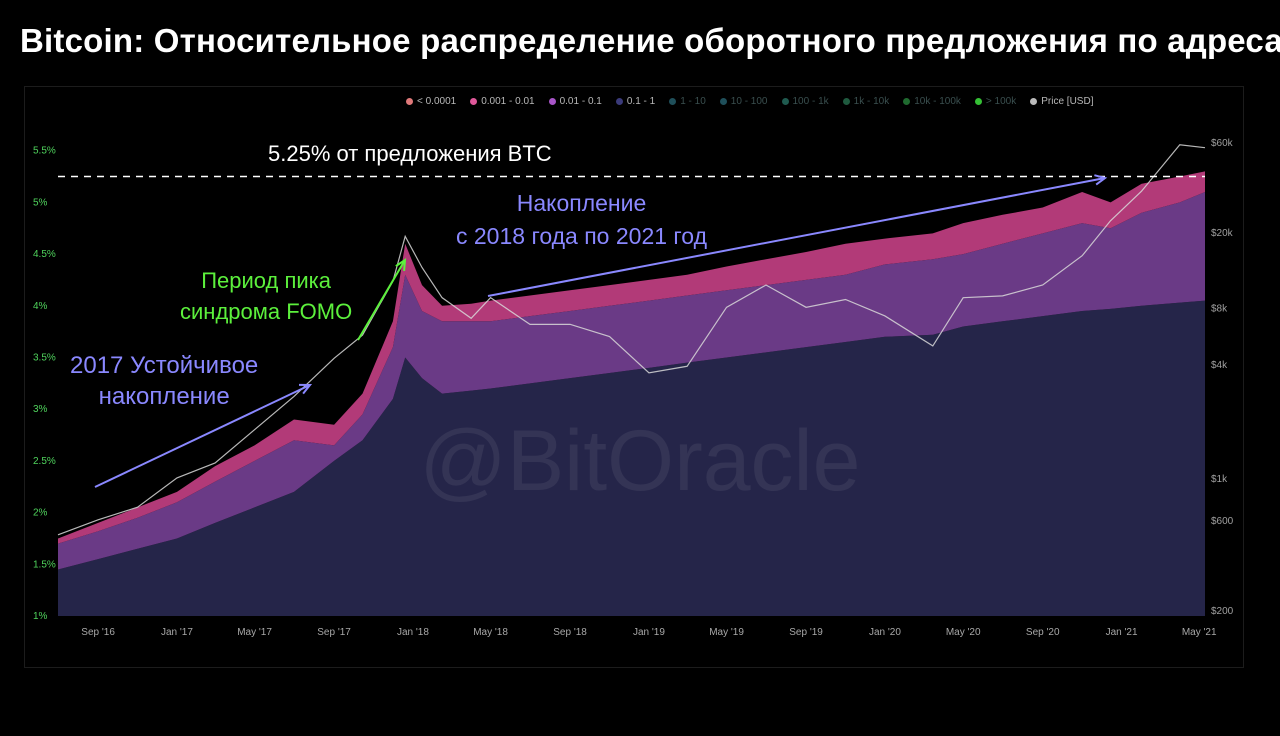  What do you see at coordinates (40, 306) in the screenshot?
I see `y-tick-label: 4%` at bounding box center [40, 306].